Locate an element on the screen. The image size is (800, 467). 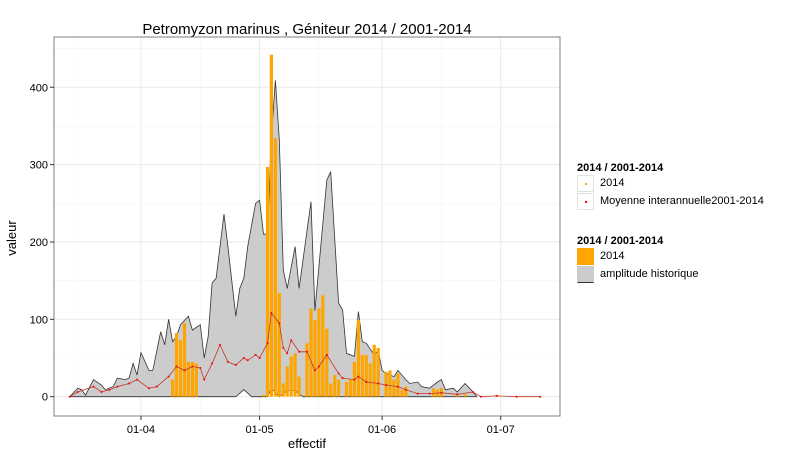
y-tick-label: 400 is located at coordinates (39, 88).